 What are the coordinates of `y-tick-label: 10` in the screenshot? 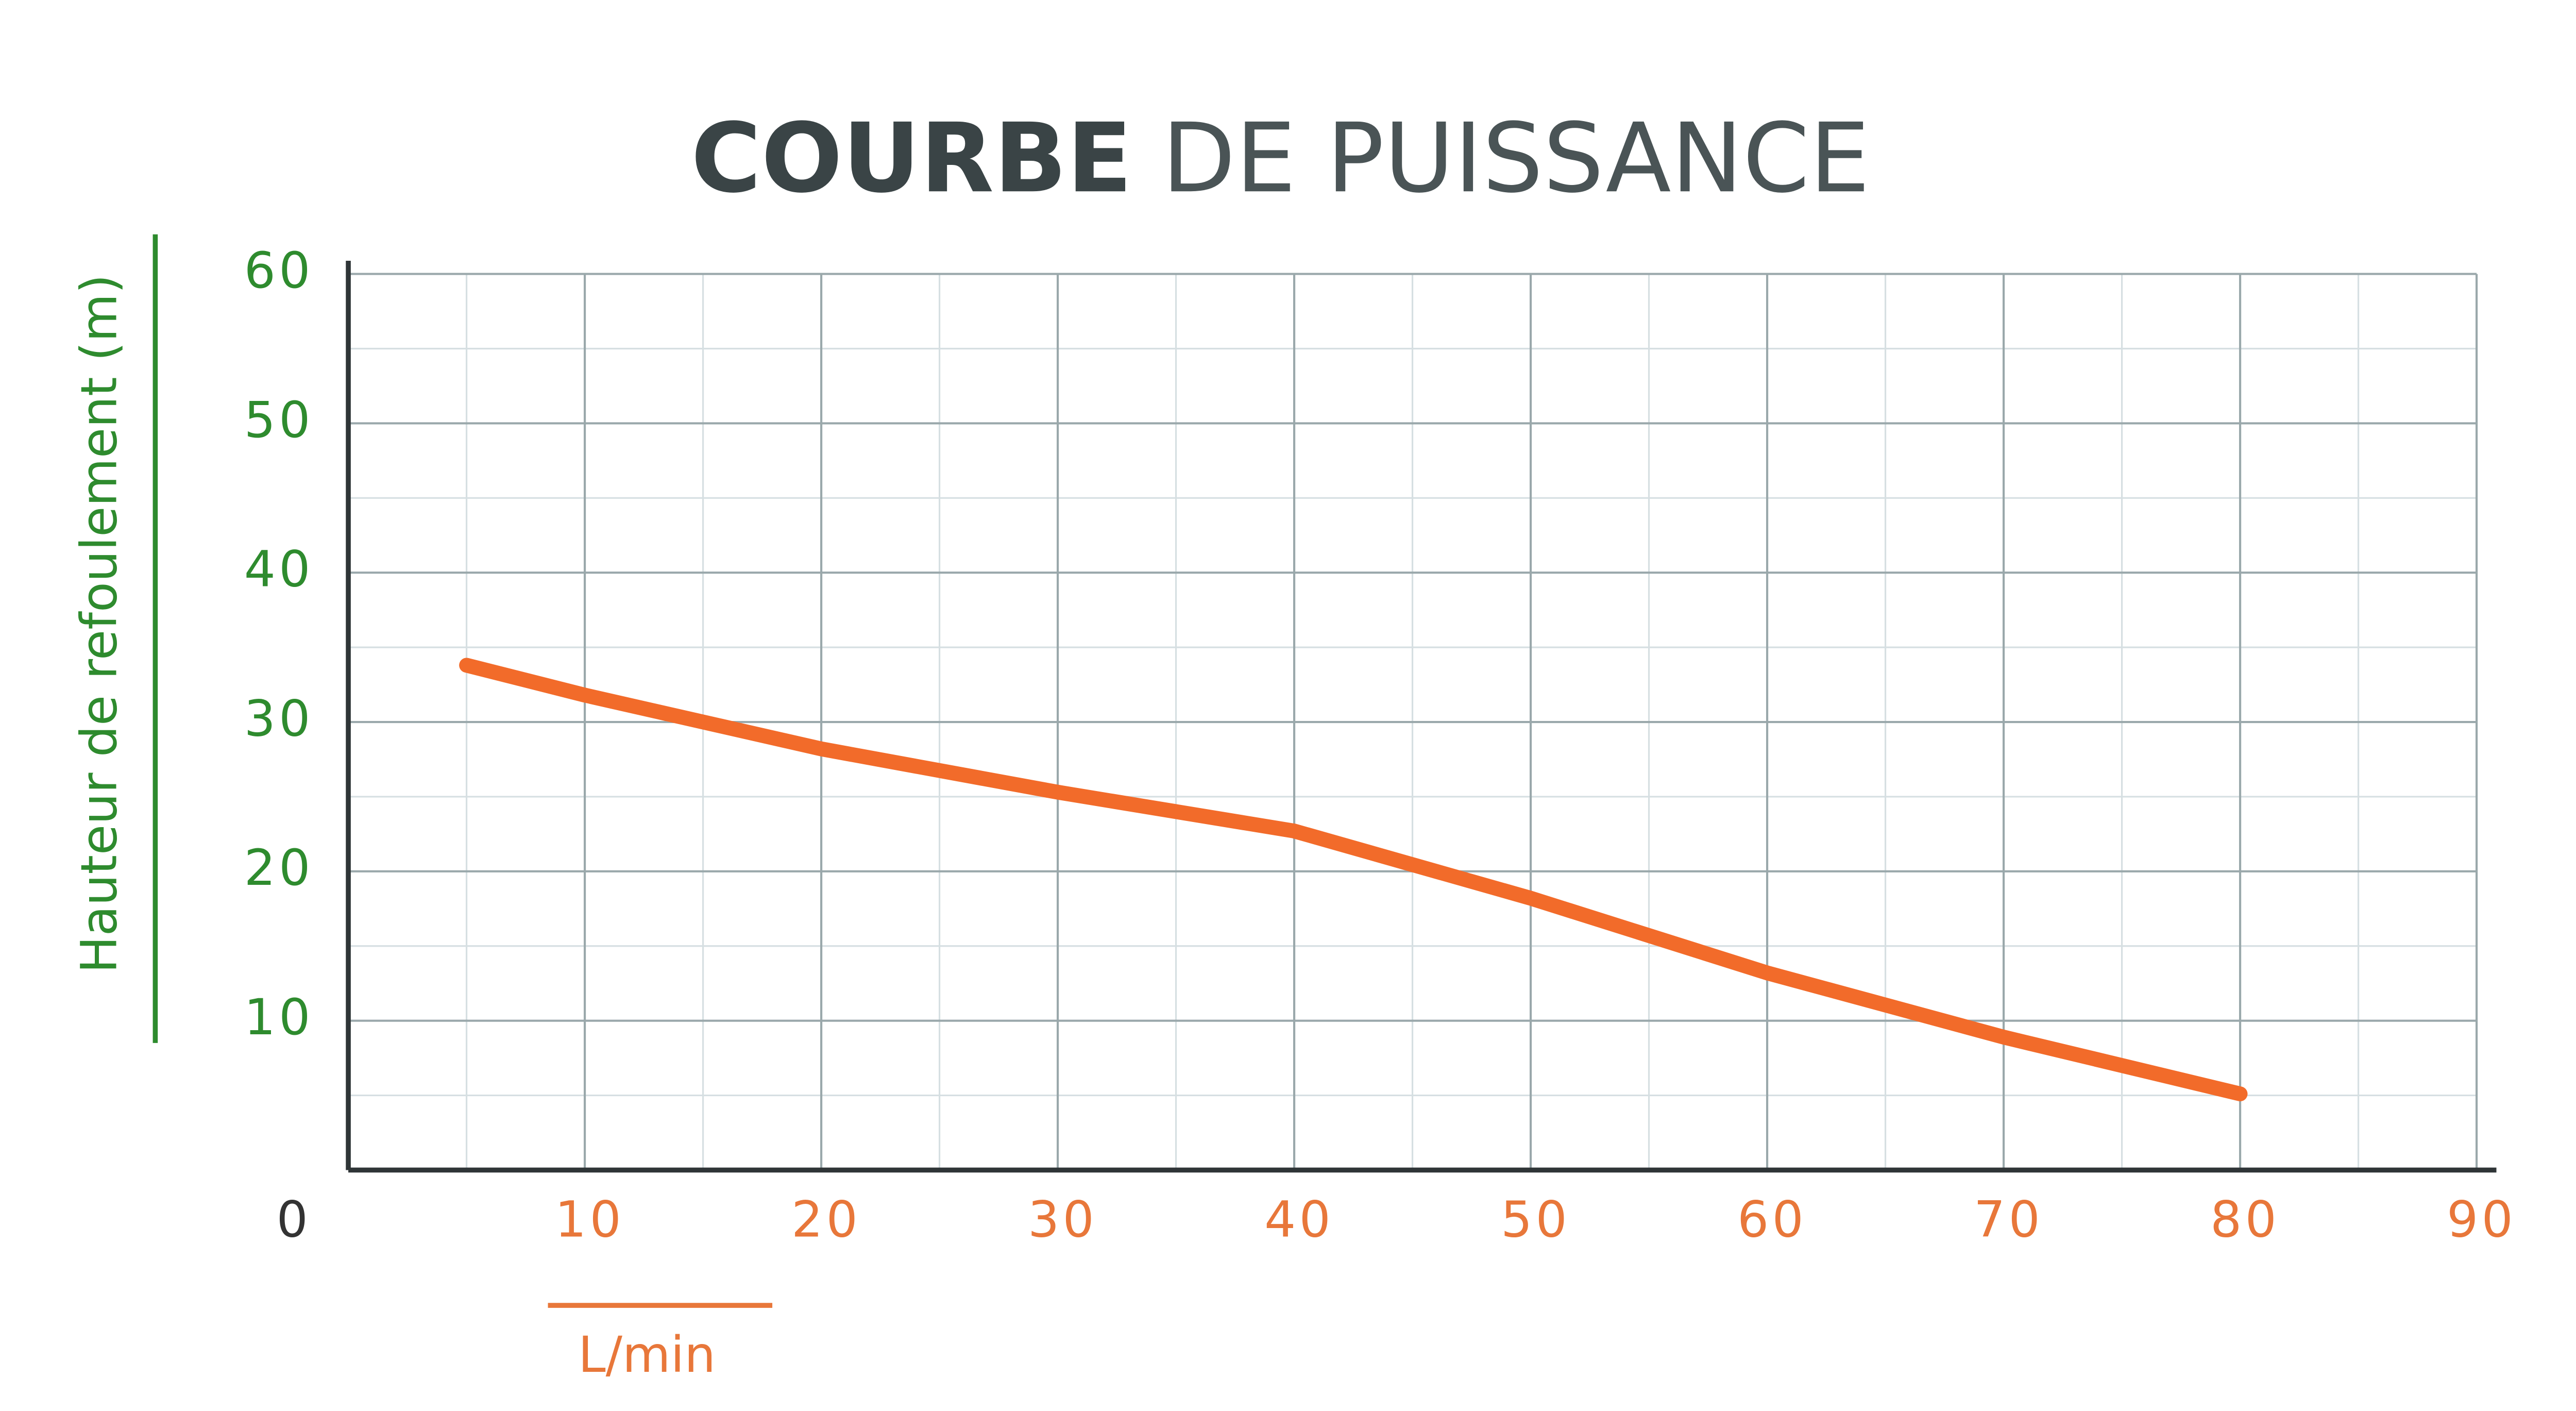 It's located at (279, 1017).